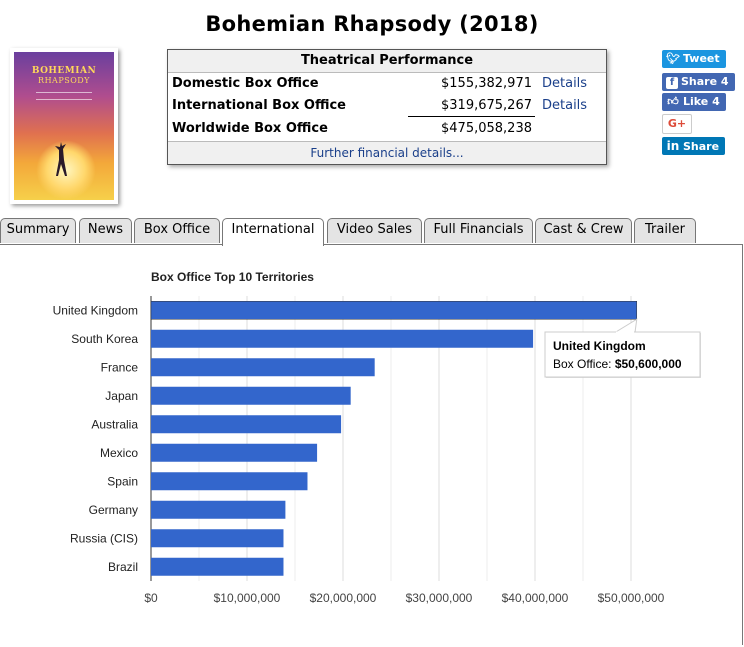 Image resolution: width=744 pixels, height=647 pixels. I want to click on tooltip-value-amount: $50,600,000, so click(648, 364).